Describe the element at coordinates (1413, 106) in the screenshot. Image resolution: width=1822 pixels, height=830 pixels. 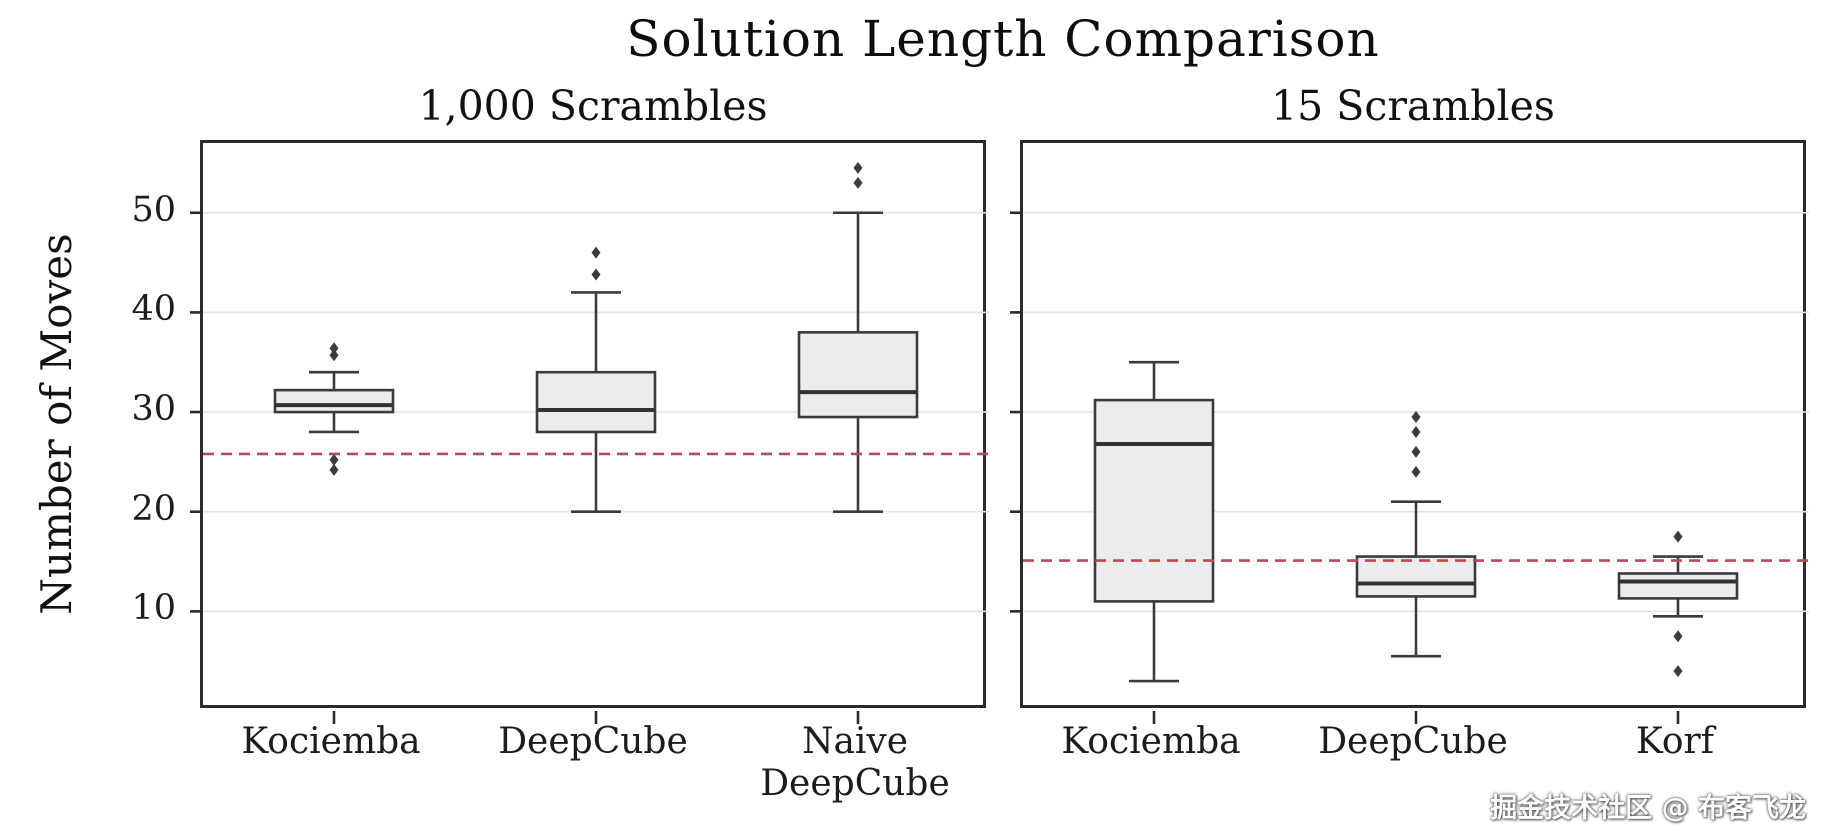
I see `subplot-title-right: 15 Scrambles` at that location.